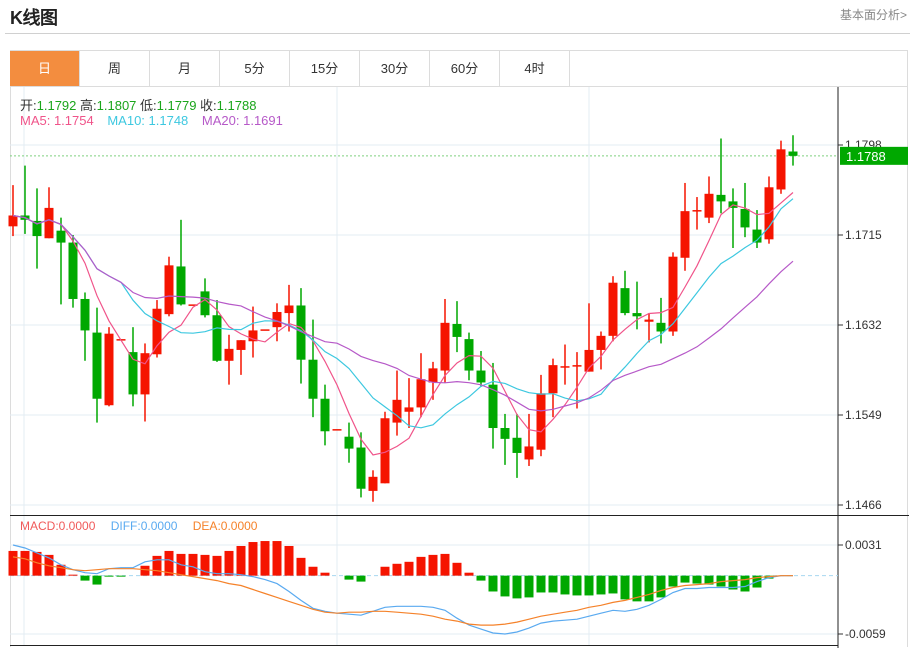  Describe the element at coordinates (138, 104) in the screenshot. I see `ohlc-legend: 开:1.1792 高:1.1807 低:1.1779 收:1.1788` at that location.